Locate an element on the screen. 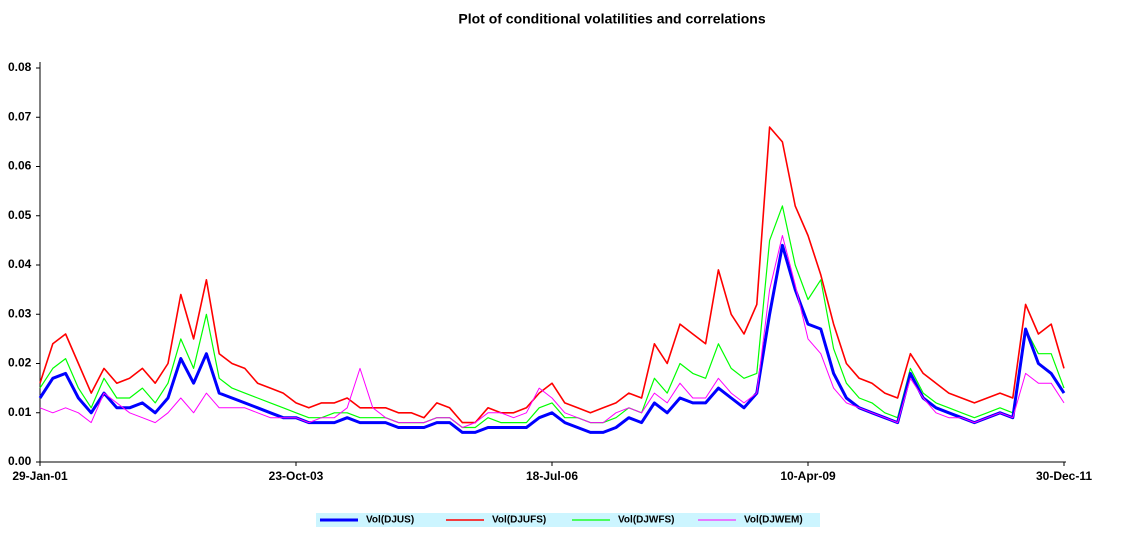 This screenshot has height=536, width=1122. y-tick-label: 0.08 is located at coordinates (20, 67).